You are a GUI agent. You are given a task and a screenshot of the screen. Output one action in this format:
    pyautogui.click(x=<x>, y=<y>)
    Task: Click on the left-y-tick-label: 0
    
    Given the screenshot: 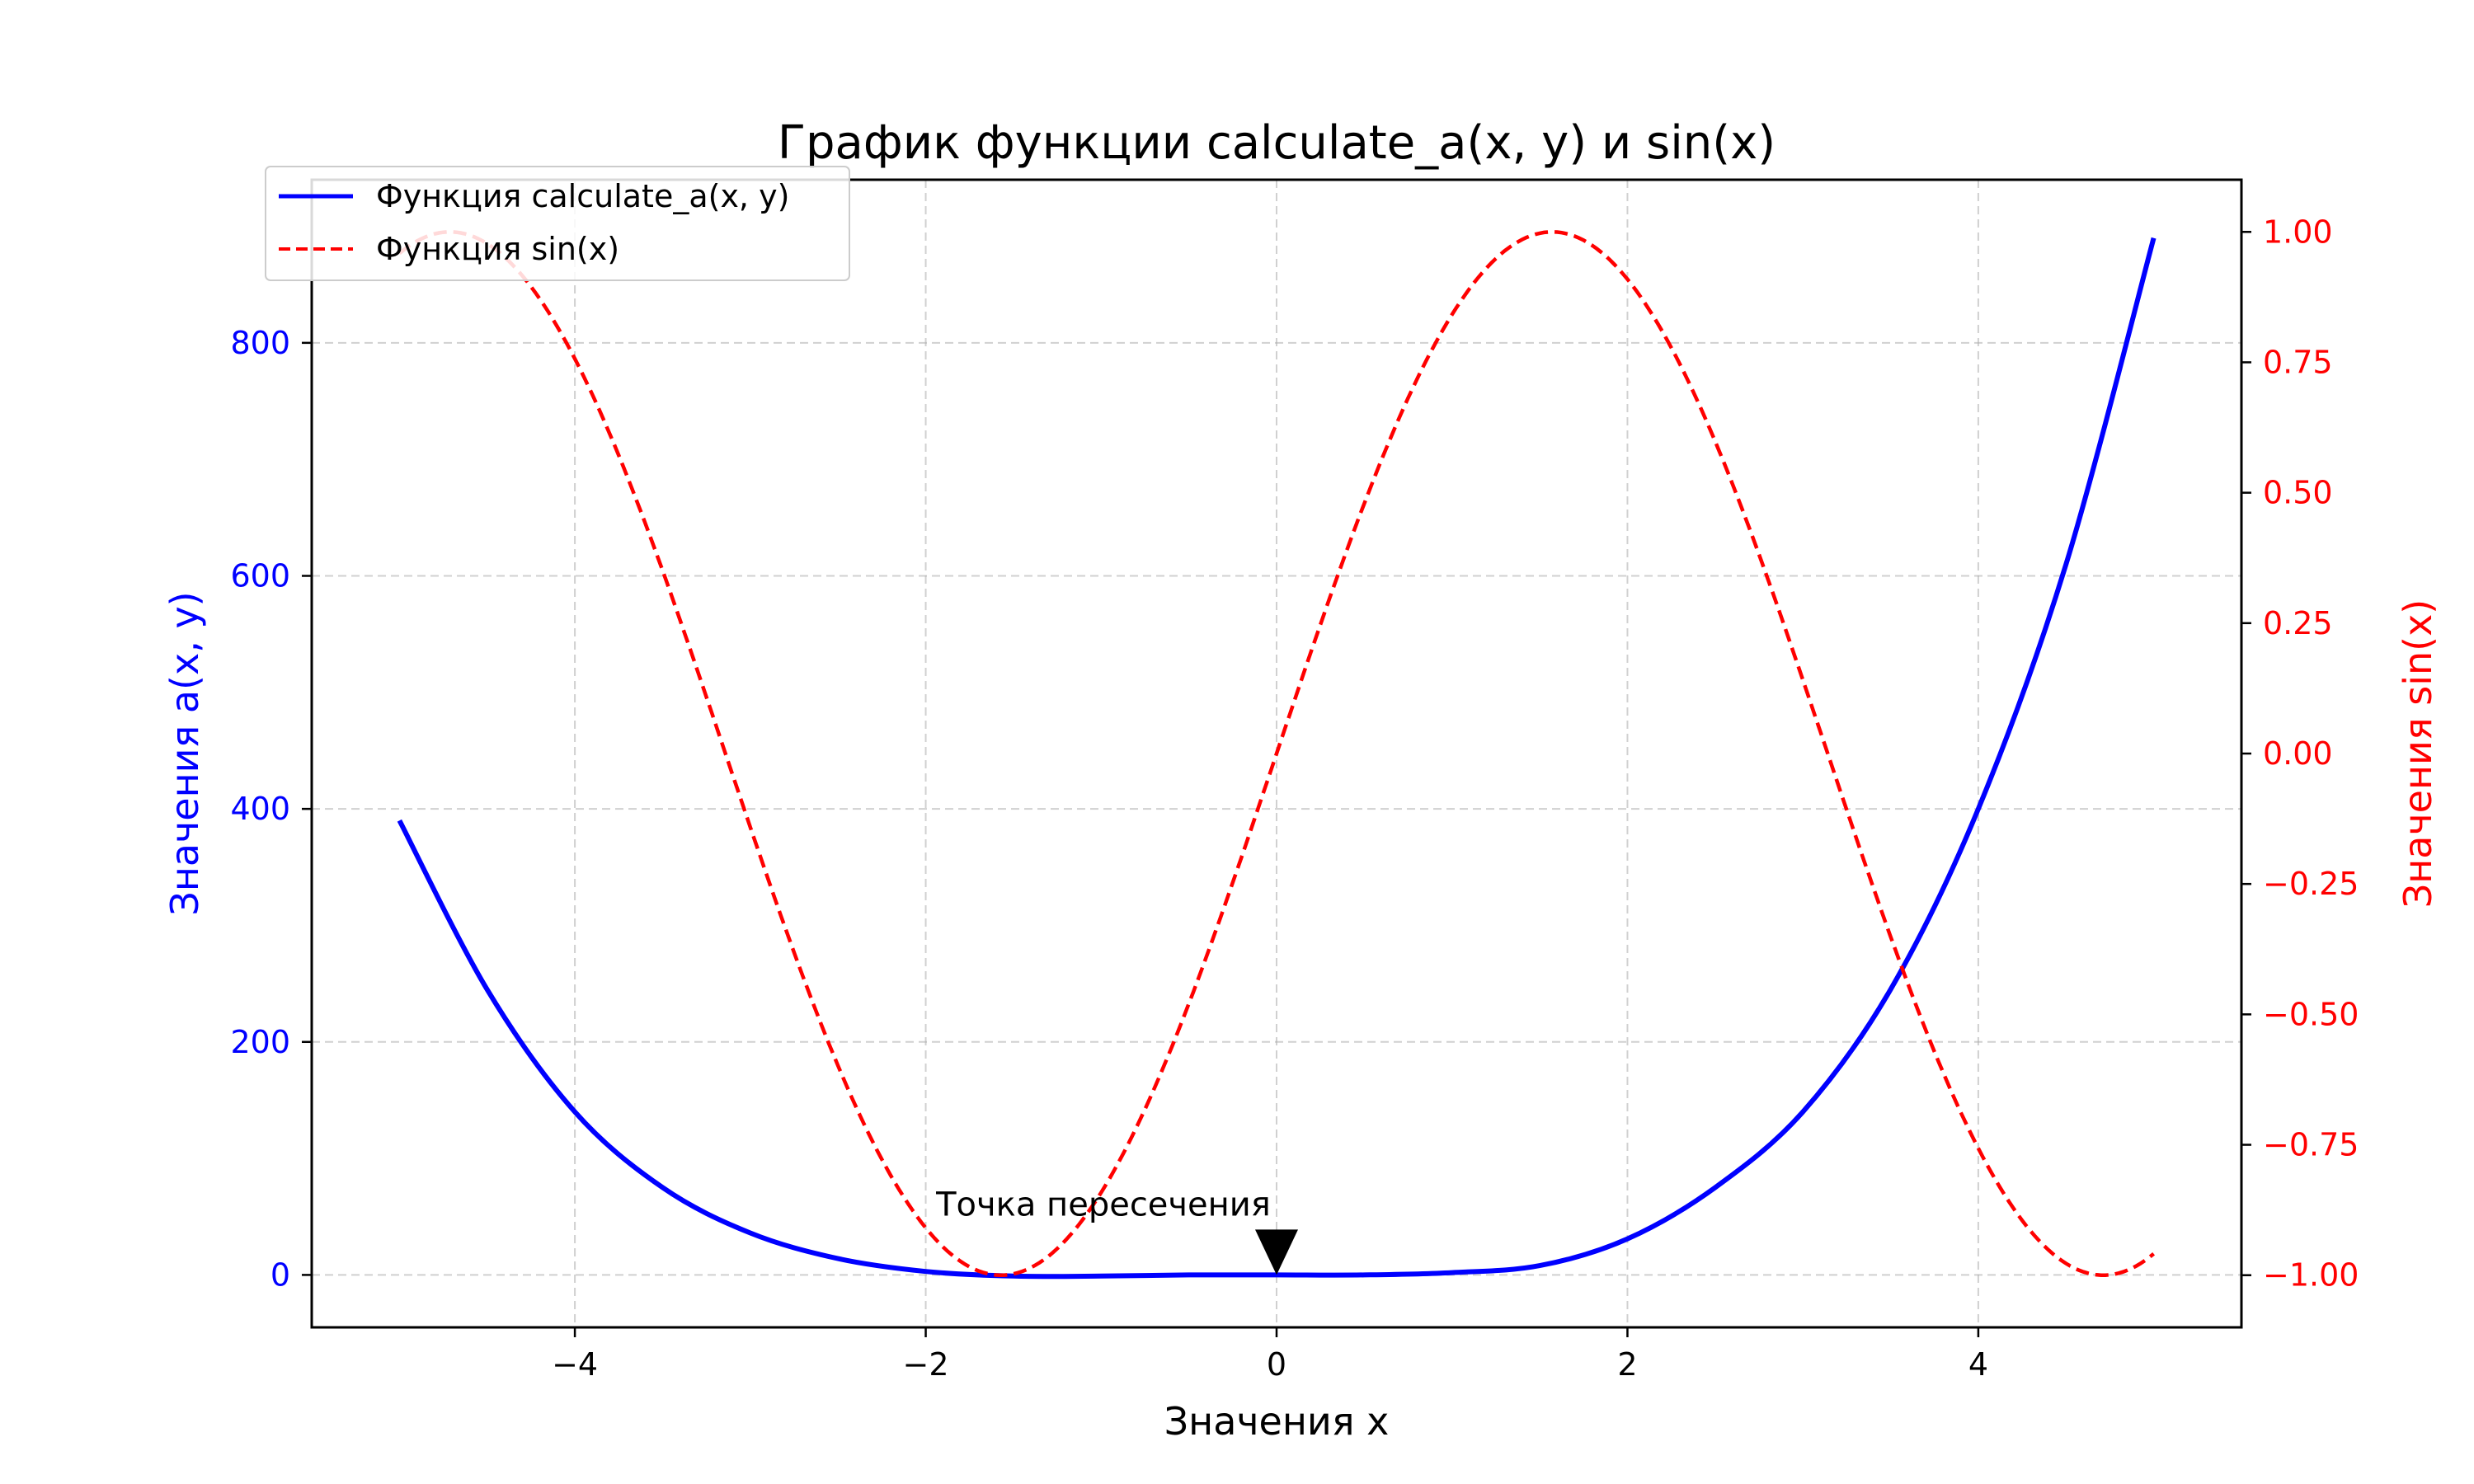 What is the action you would take?
    pyautogui.click(x=280, y=1274)
    